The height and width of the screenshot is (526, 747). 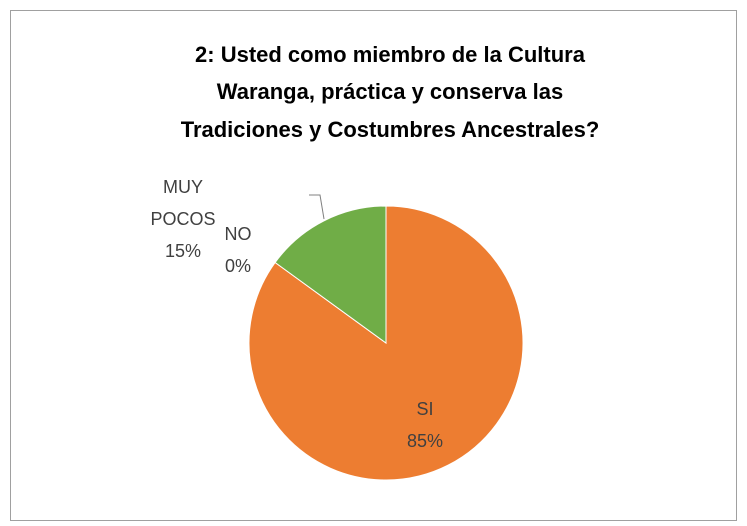 What do you see at coordinates (390, 54) in the screenshot?
I see `chart-title: 2: Usted como miembro de la Cultura` at bounding box center [390, 54].